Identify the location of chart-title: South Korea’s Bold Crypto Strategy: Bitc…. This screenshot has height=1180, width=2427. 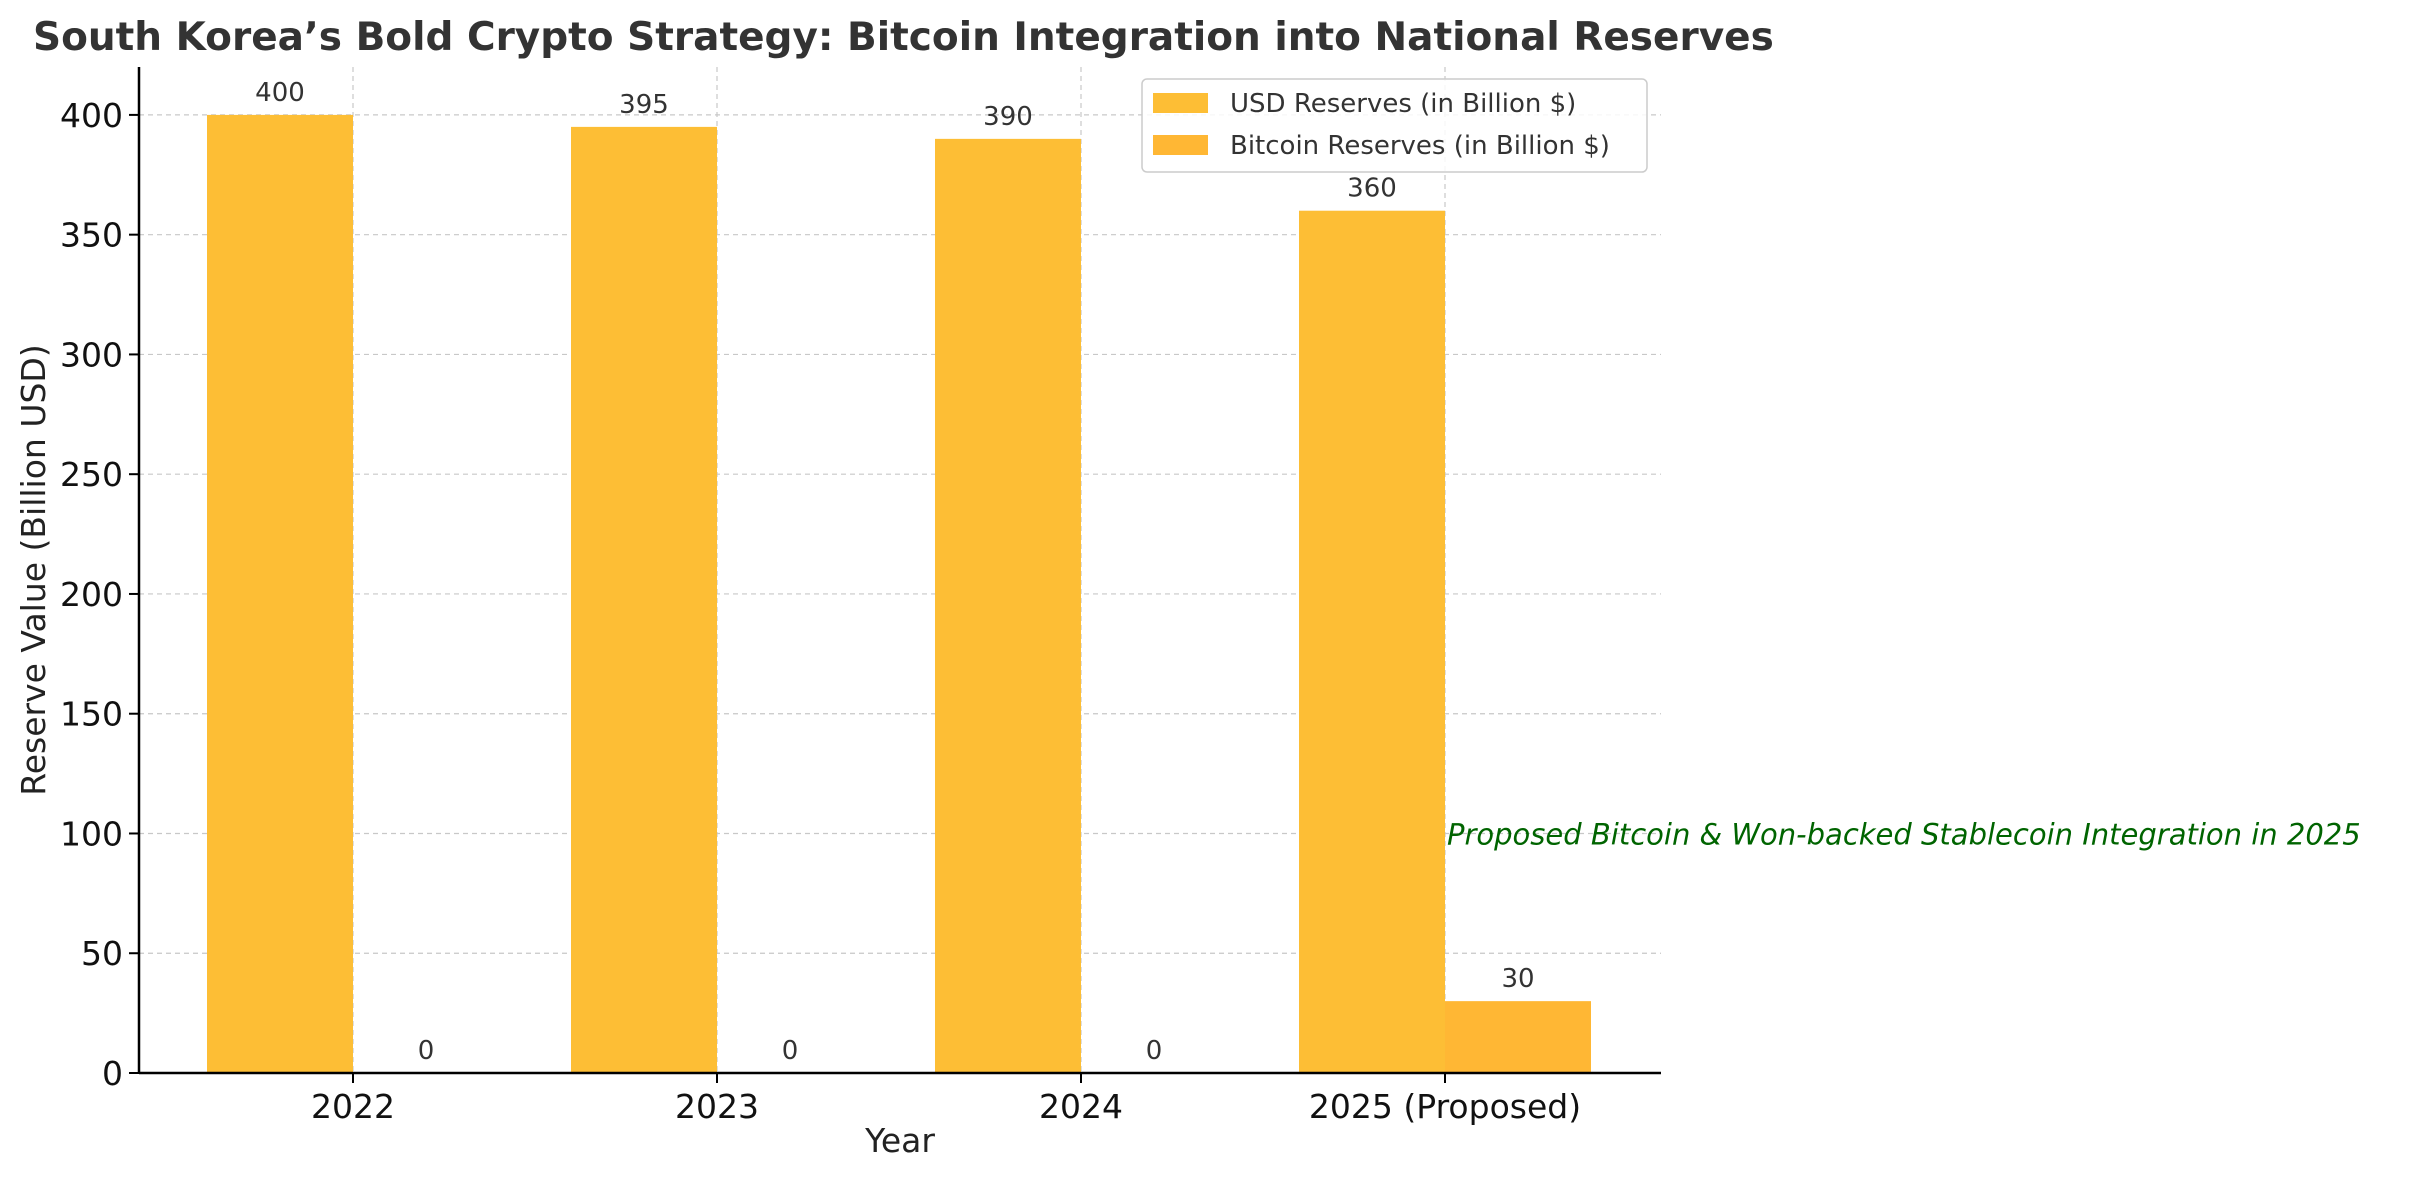
(903, 37).